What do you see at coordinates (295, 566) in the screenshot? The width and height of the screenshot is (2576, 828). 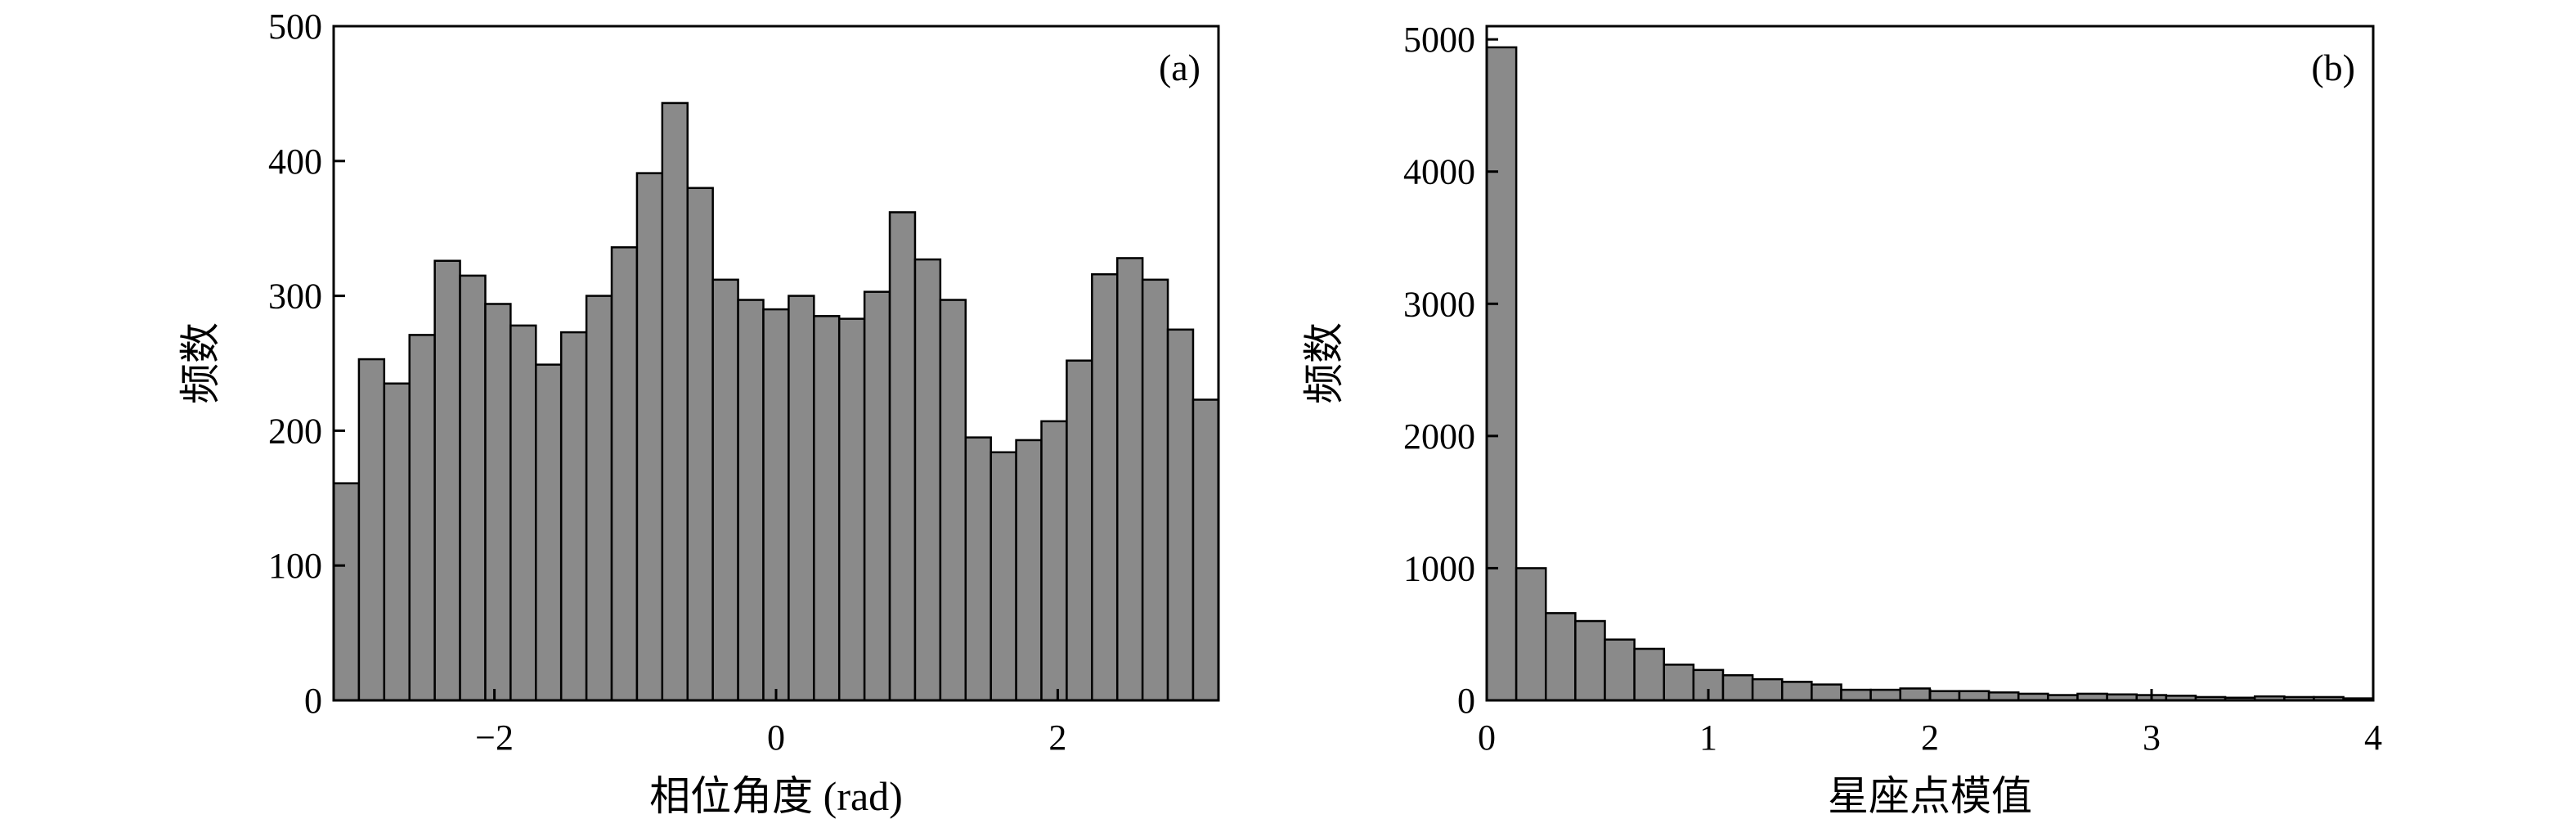 I see `y-tick-label: 100` at bounding box center [295, 566].